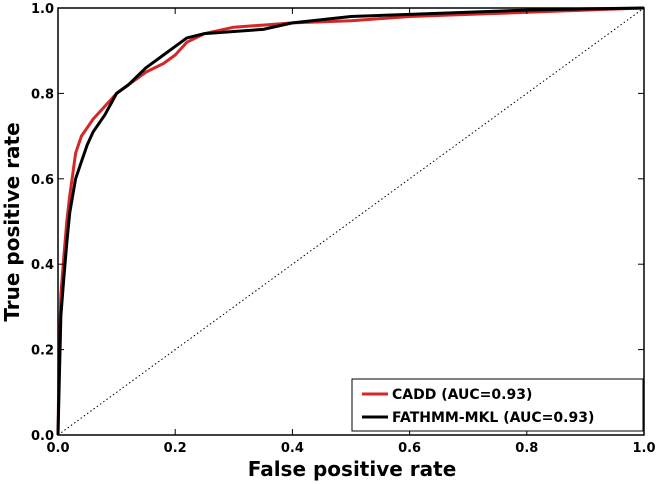 The width and height of the screenshot is (660, 484). What do you see at coordinates (493, 418) in the screenshot?
I see `legend-label-fathmm: FATHMM-MKL (AUC=0.93)` at bounding box center [493, 418].